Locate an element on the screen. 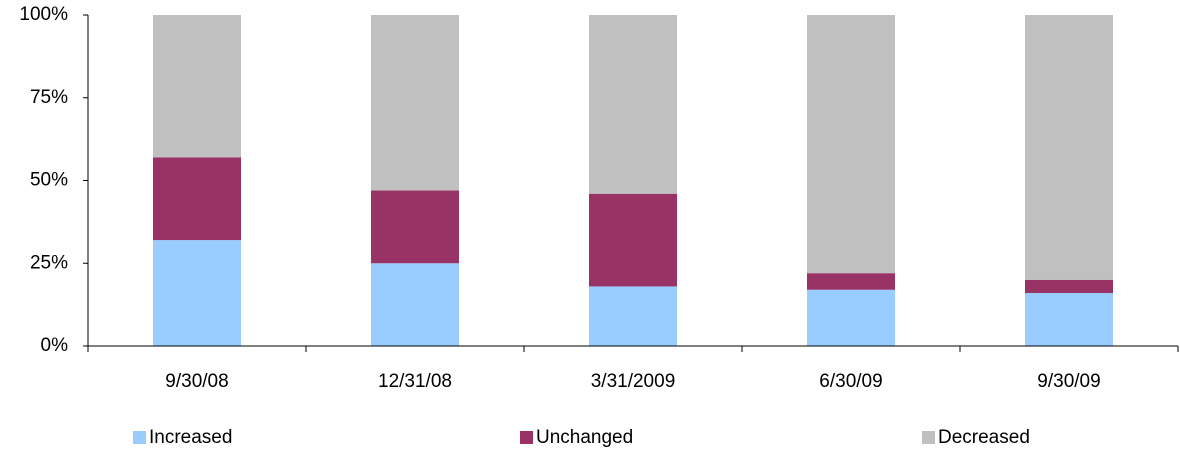 This screenshot has width=1180, height=453. legend-label: Increased is located at coordinates (190, 437).